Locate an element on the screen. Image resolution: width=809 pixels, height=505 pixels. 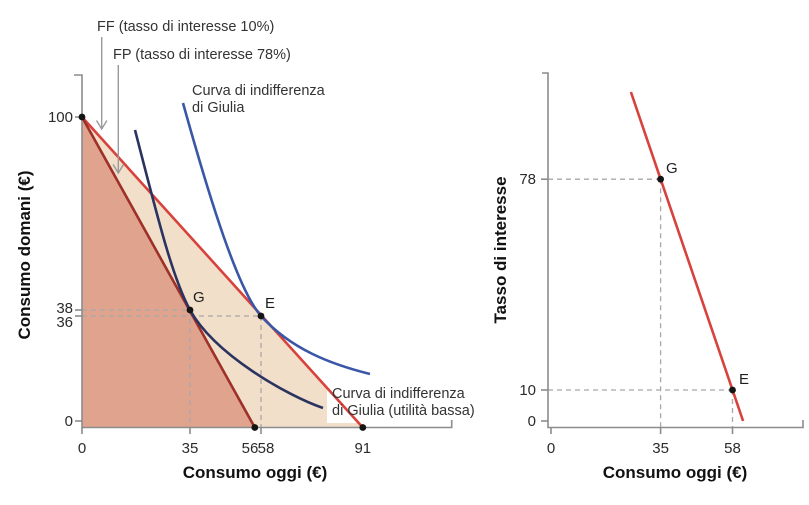
left-xlabel-35: 35 is located at coordinates (190, 448).